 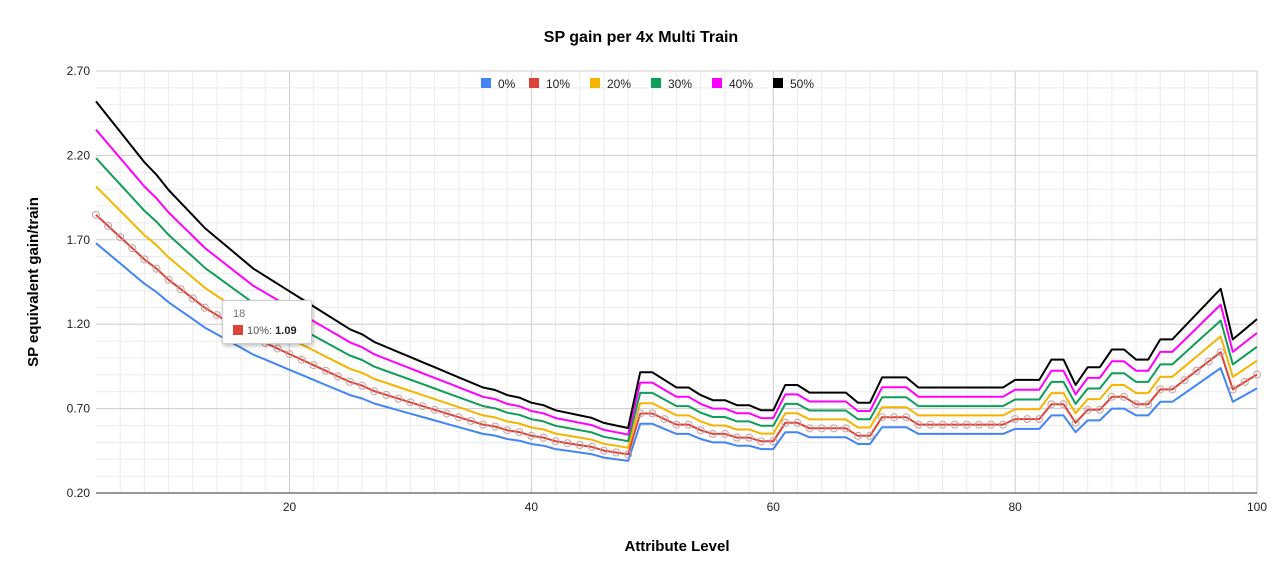 What do you see at coordinates (793, 84) in the screenshot?
I see `legend-item-50pct: 50%` at bounding box center [793, 84].